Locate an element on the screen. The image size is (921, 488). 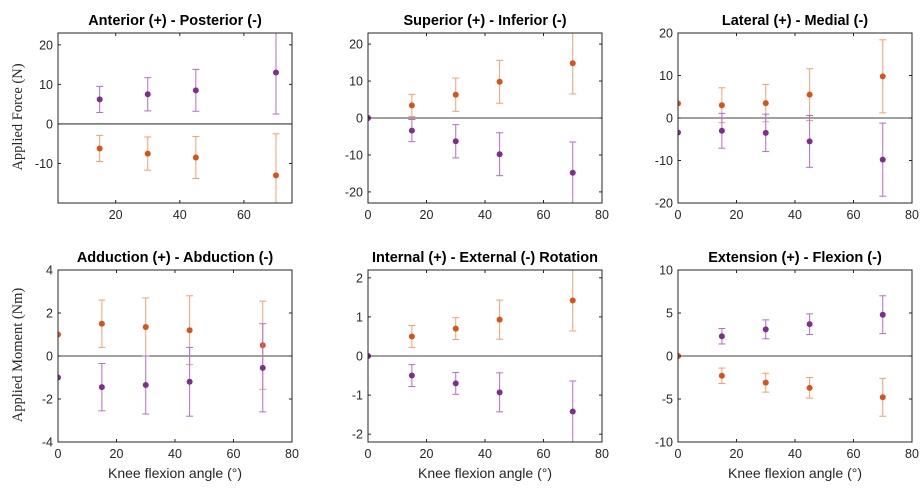
subplot-title: Anterior (+) - Posterior (-) is located at coordinates (175, 21).